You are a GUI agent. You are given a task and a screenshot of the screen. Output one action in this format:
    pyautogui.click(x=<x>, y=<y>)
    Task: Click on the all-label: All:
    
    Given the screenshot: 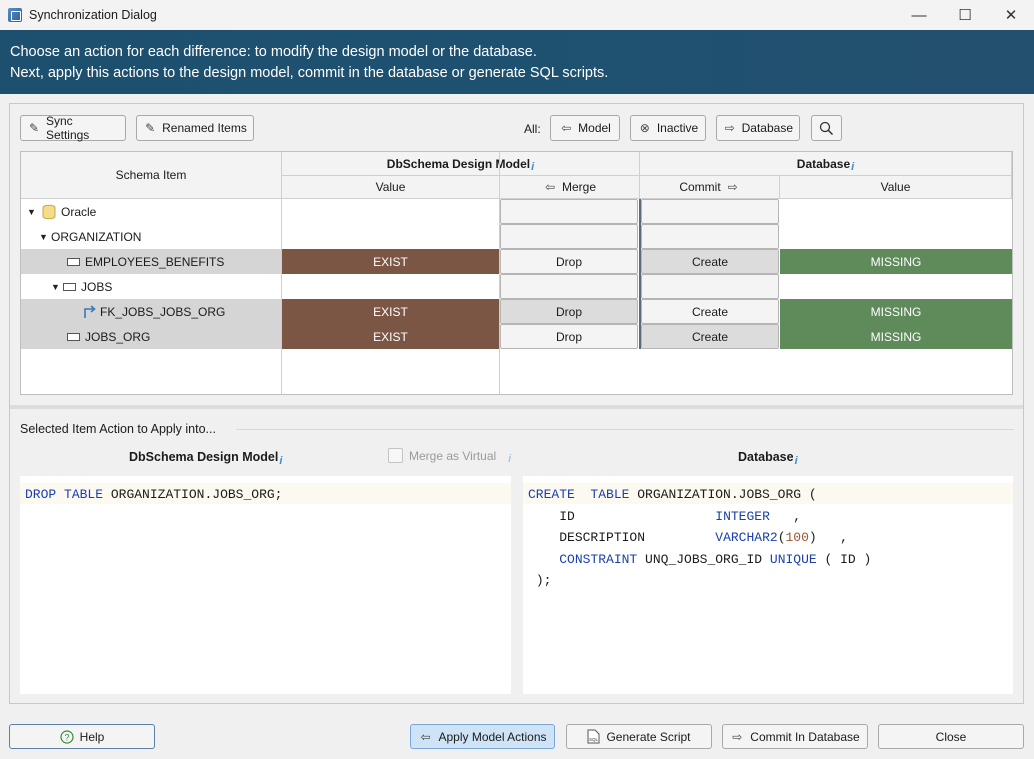 What is the action you would take?
    pyautogui.click(x=532, y=129)
    